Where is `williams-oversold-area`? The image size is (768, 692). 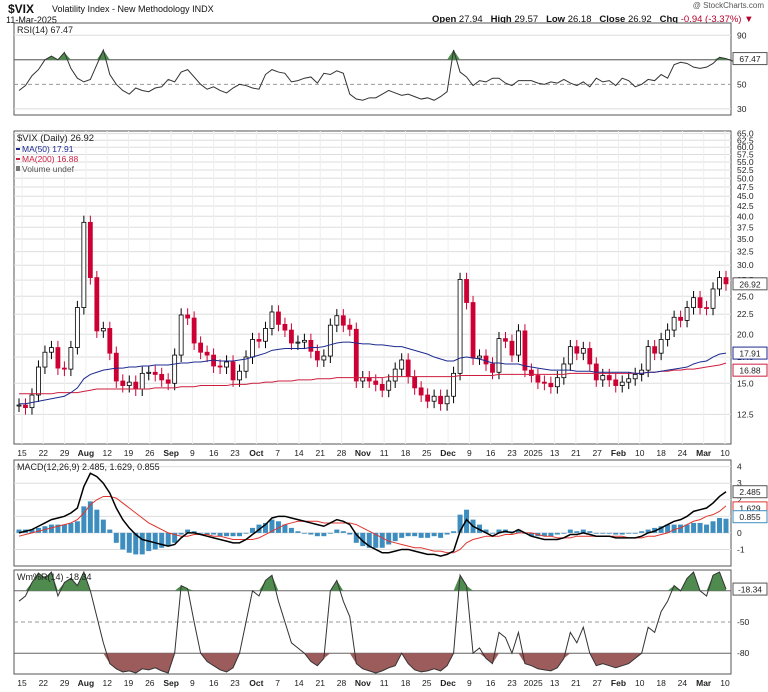 williams-oversold-area is located at coordinates (372, 663).